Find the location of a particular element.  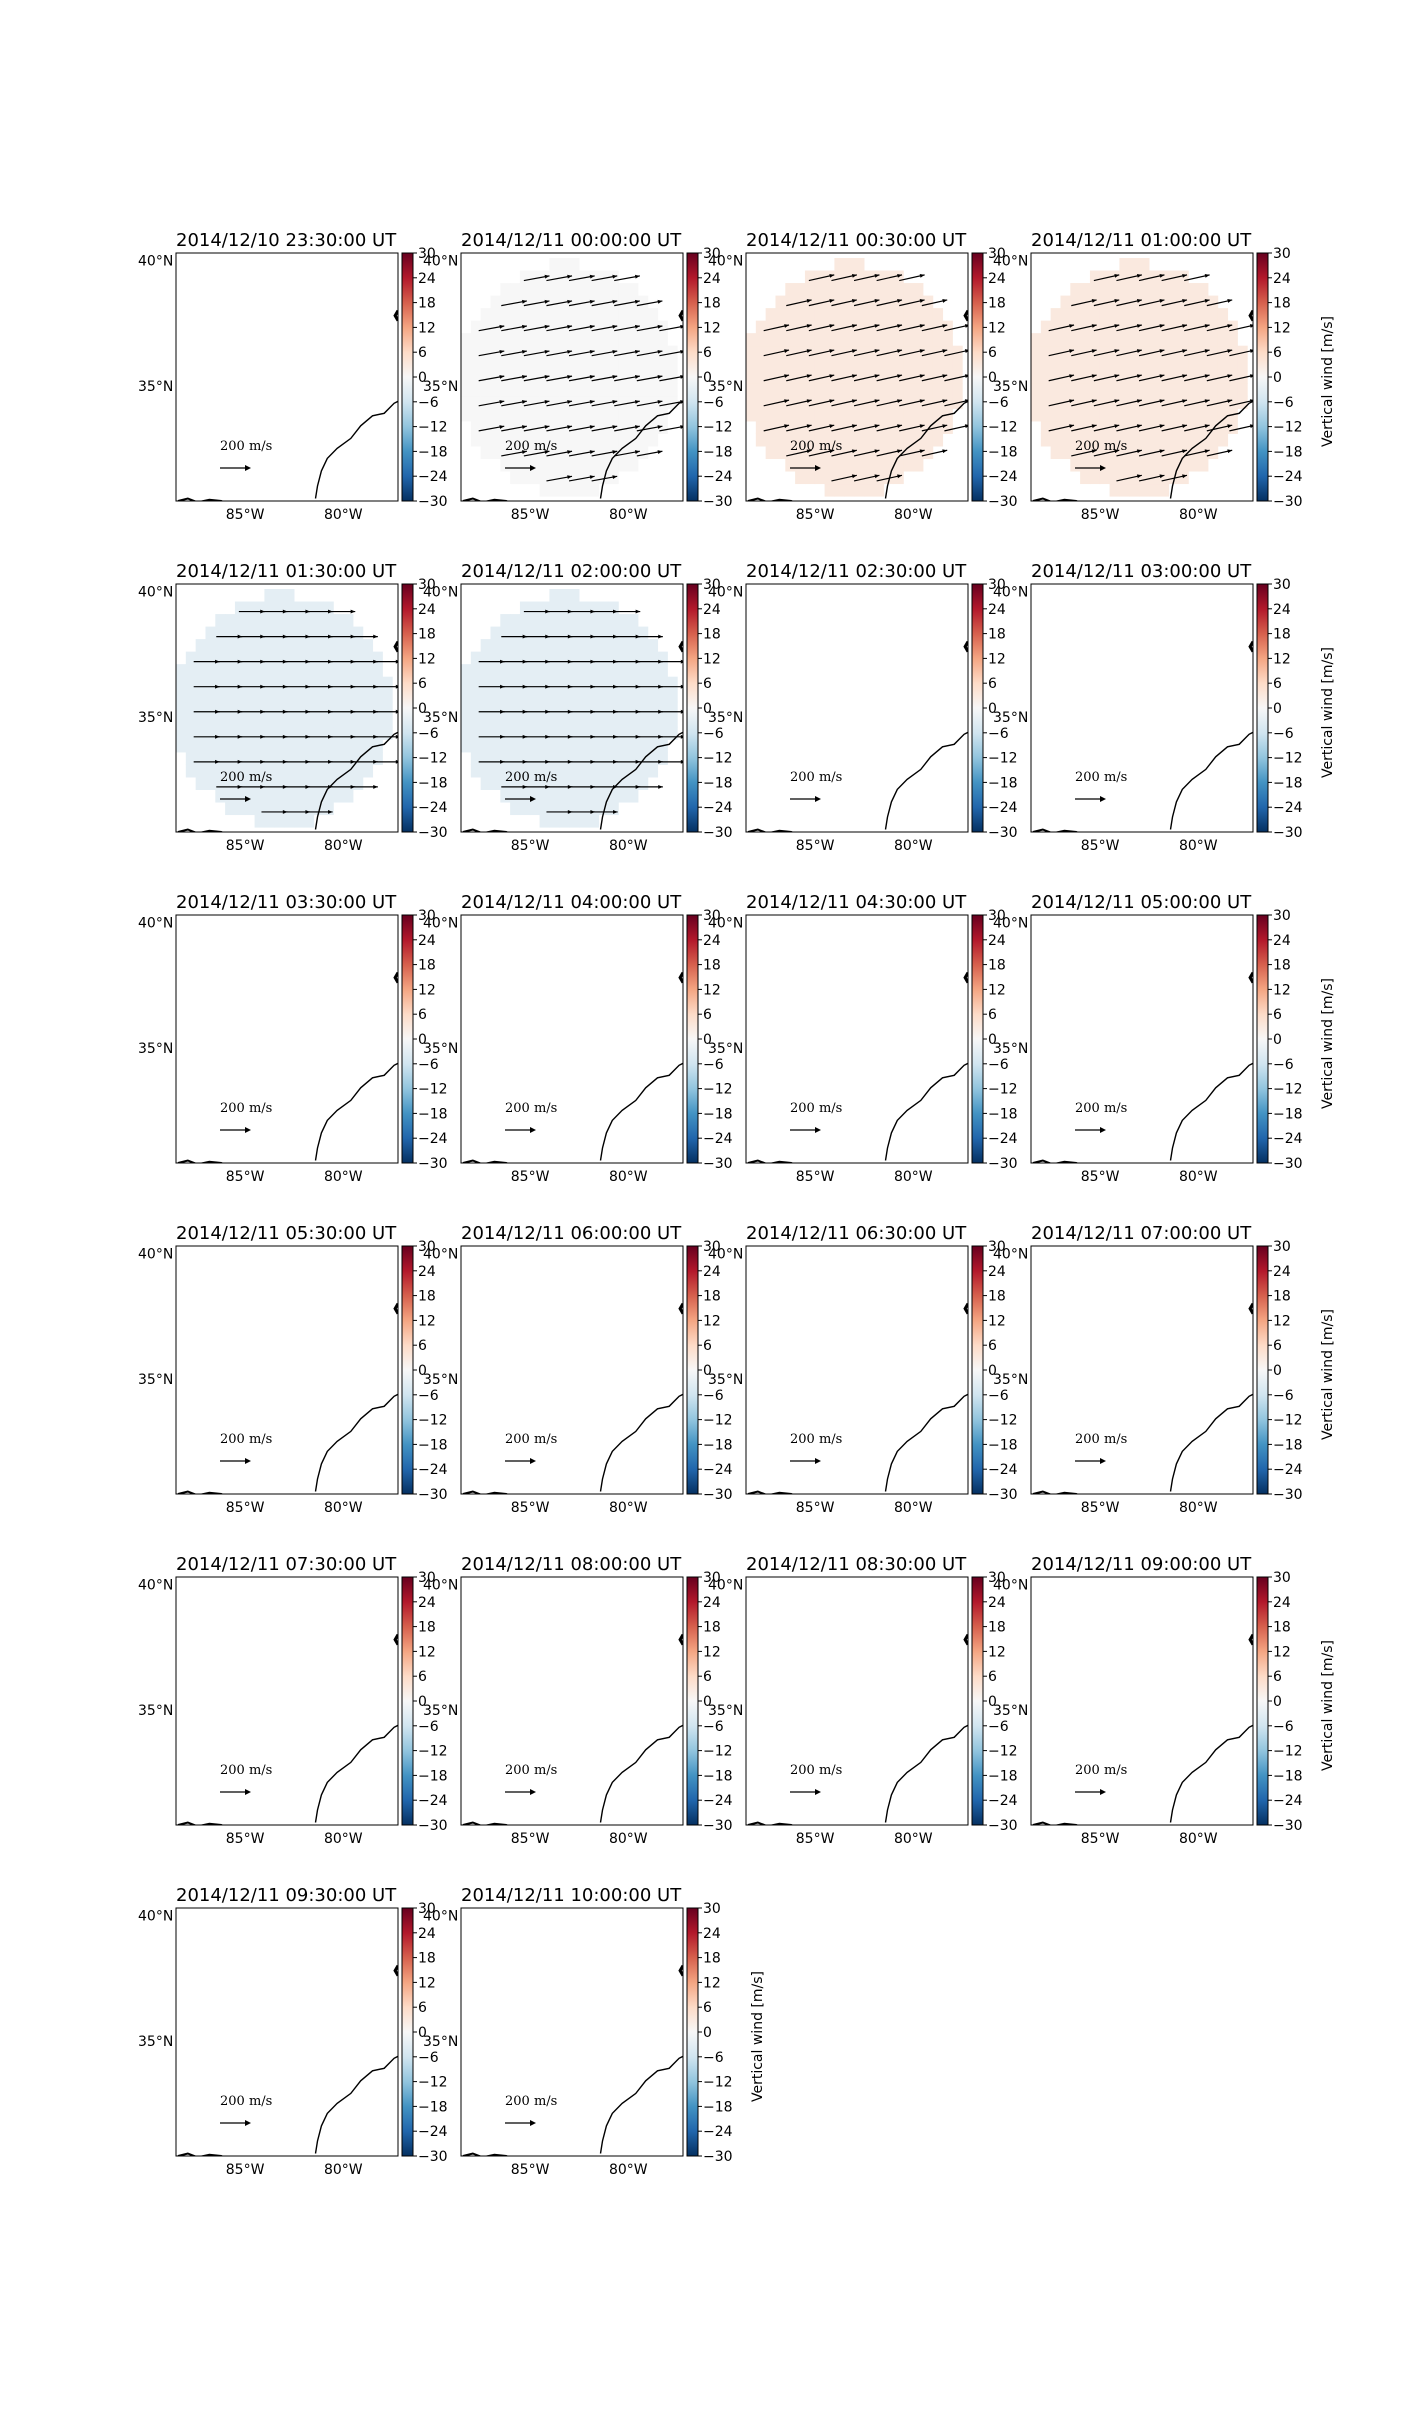

wind-vectors is located at coordinates (580, 711).